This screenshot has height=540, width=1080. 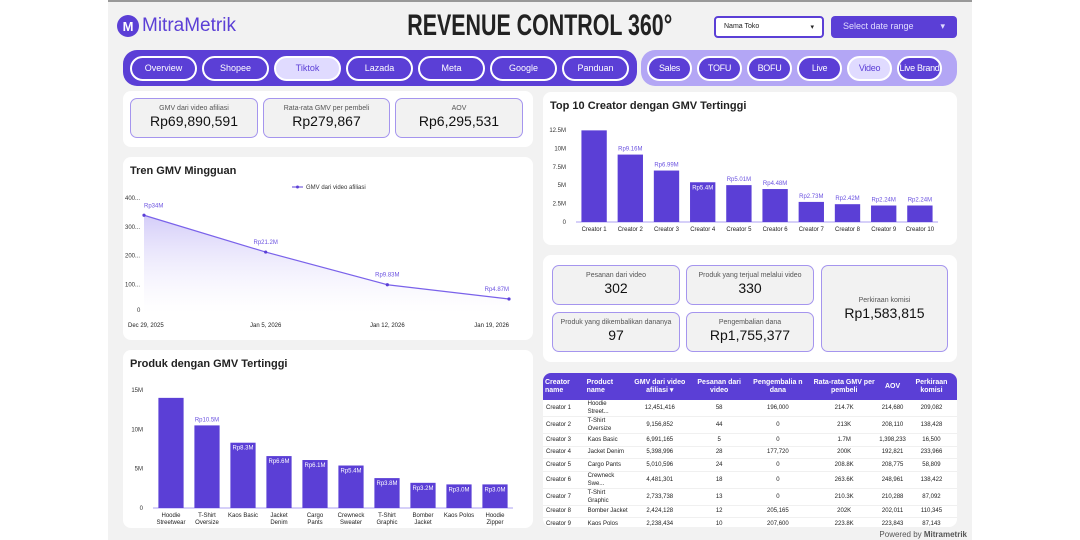 I want to click on tab-live: Live, so click(x=819, y=68).